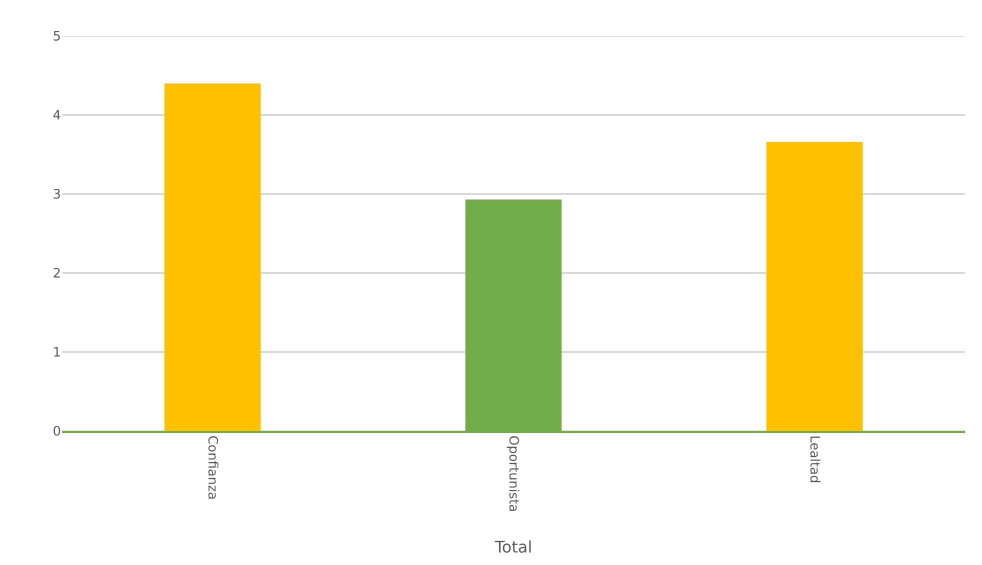  What do you see at coordinates (56, 432) in the screenshot?
I see `y-tick-label: 0` at bounding box center [56, 432].